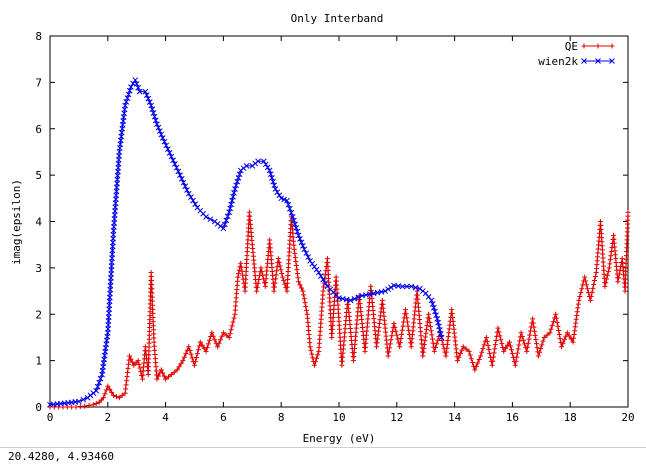  I want to click on legend-marker-wien2k, so click(612, 61).